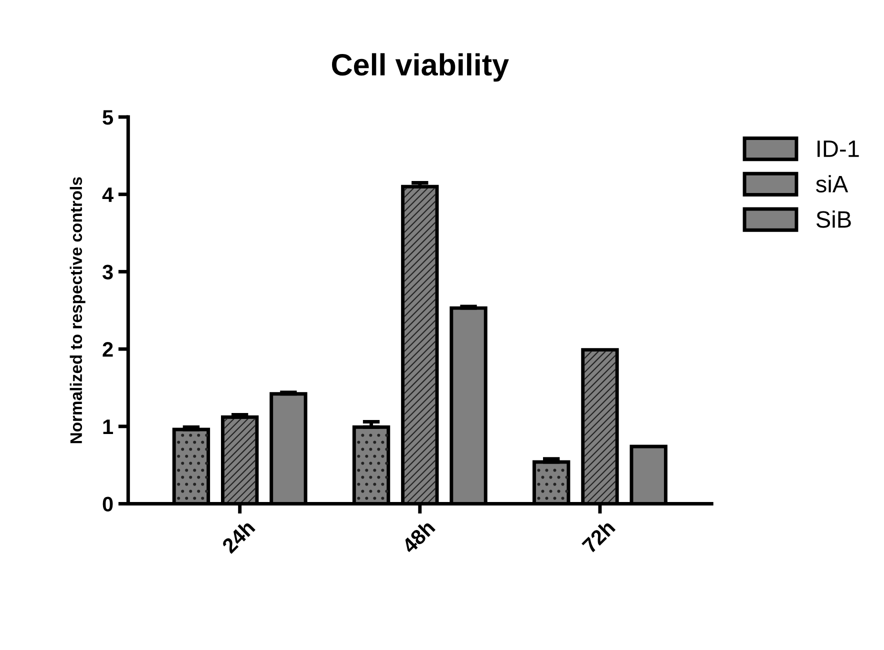 The height and width of the screenshot is (650, 884). I want to click on y-tick-label: 3, so click(107, 272).